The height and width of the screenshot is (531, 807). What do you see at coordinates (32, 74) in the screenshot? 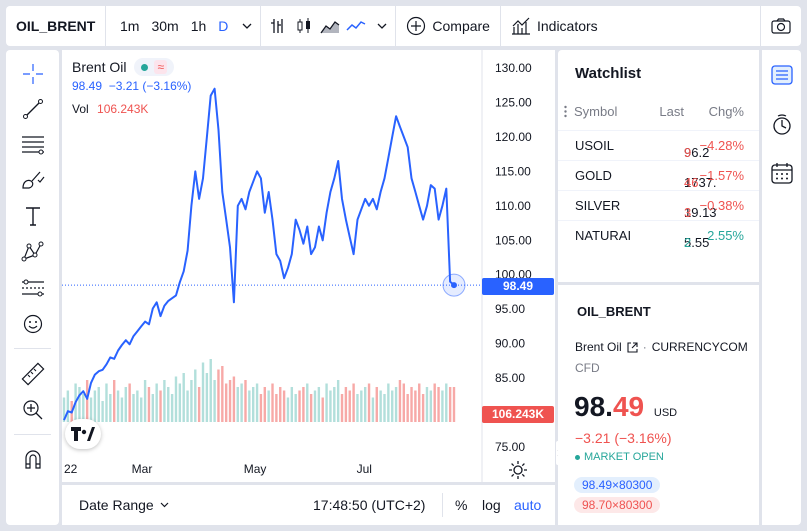
I see `crosshair-icon` at bounding box center [32, 74].